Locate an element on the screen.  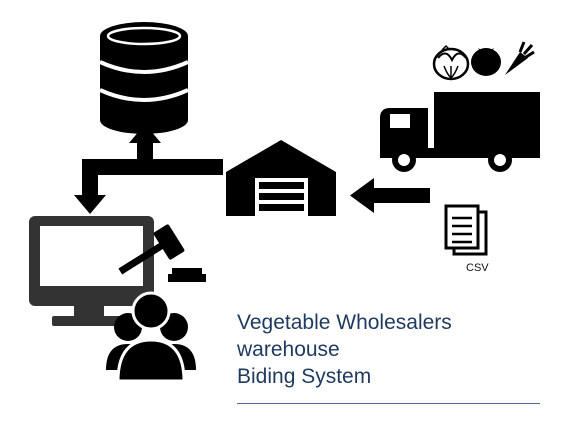
document-csv-icon is located at coordinates (466, 230).